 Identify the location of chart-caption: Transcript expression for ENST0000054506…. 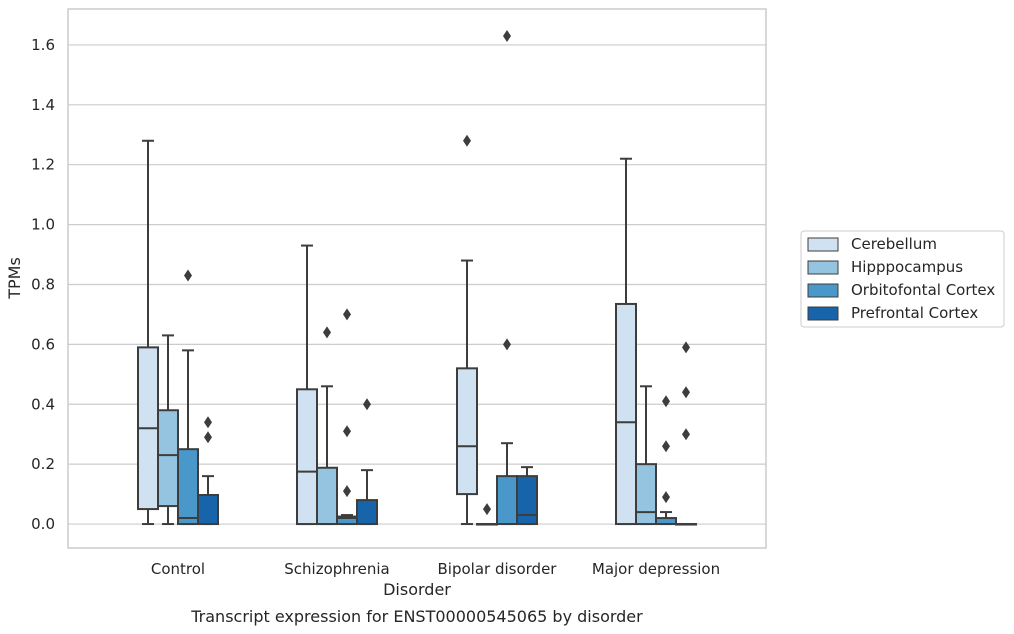
(416, 616).